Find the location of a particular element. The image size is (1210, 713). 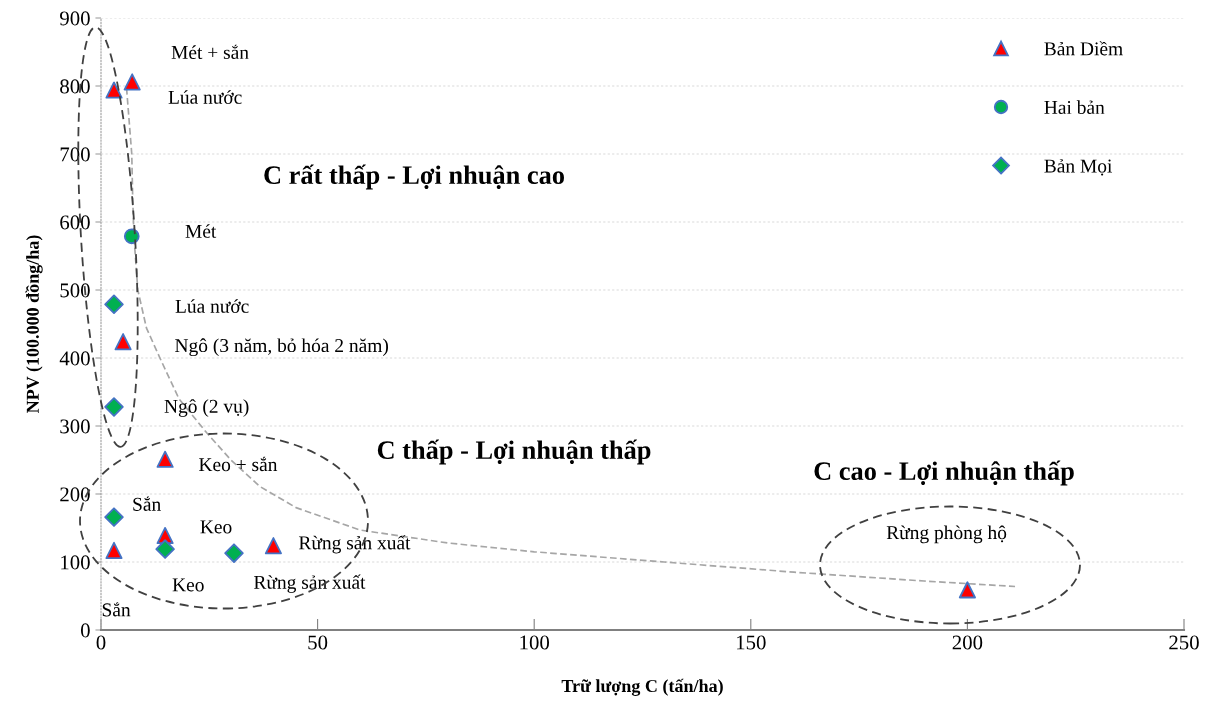

annotation: Ngô (2 vụ) is located at coordinates (206, 408).